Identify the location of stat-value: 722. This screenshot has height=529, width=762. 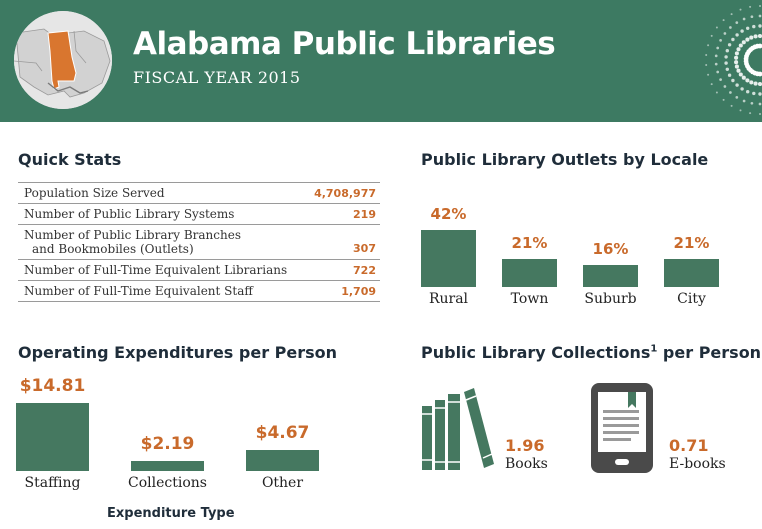
(364, 270).